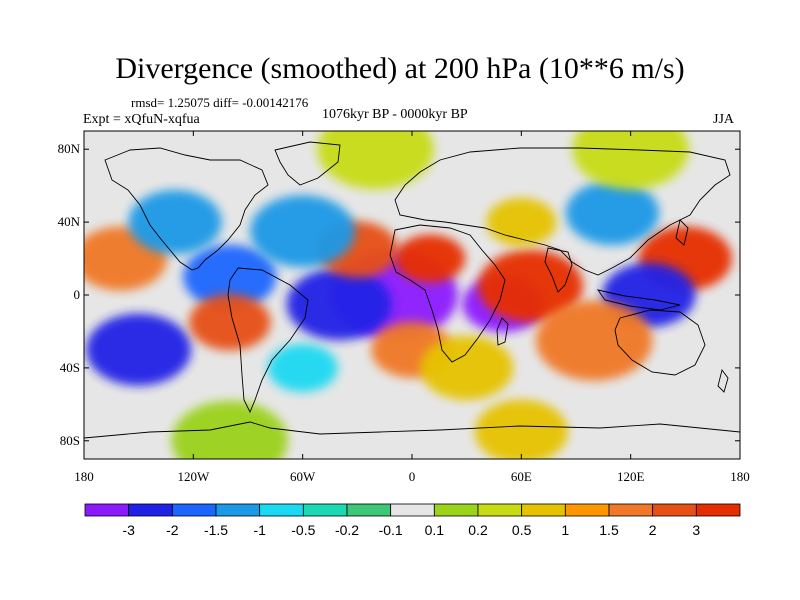 The width and height of the screenshot is (800, 600). What do you see at coordinates (347, 530) in the screenshot?
I see `colorbar-label: -0.2` at bounding box center [347, 530].